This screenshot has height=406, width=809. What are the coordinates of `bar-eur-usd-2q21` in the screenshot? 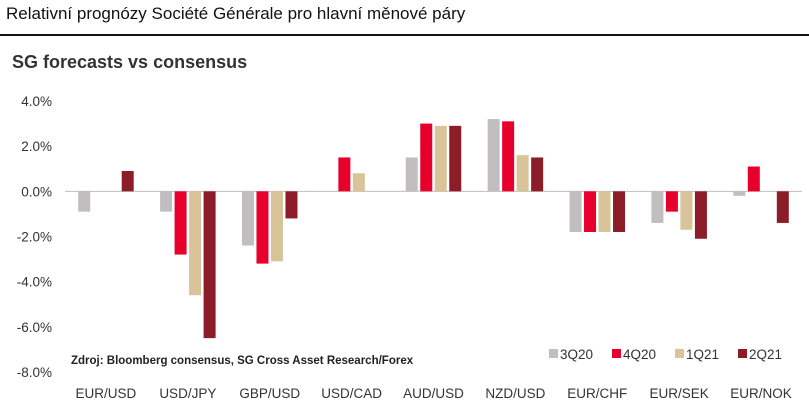 It's located at (127, 181).